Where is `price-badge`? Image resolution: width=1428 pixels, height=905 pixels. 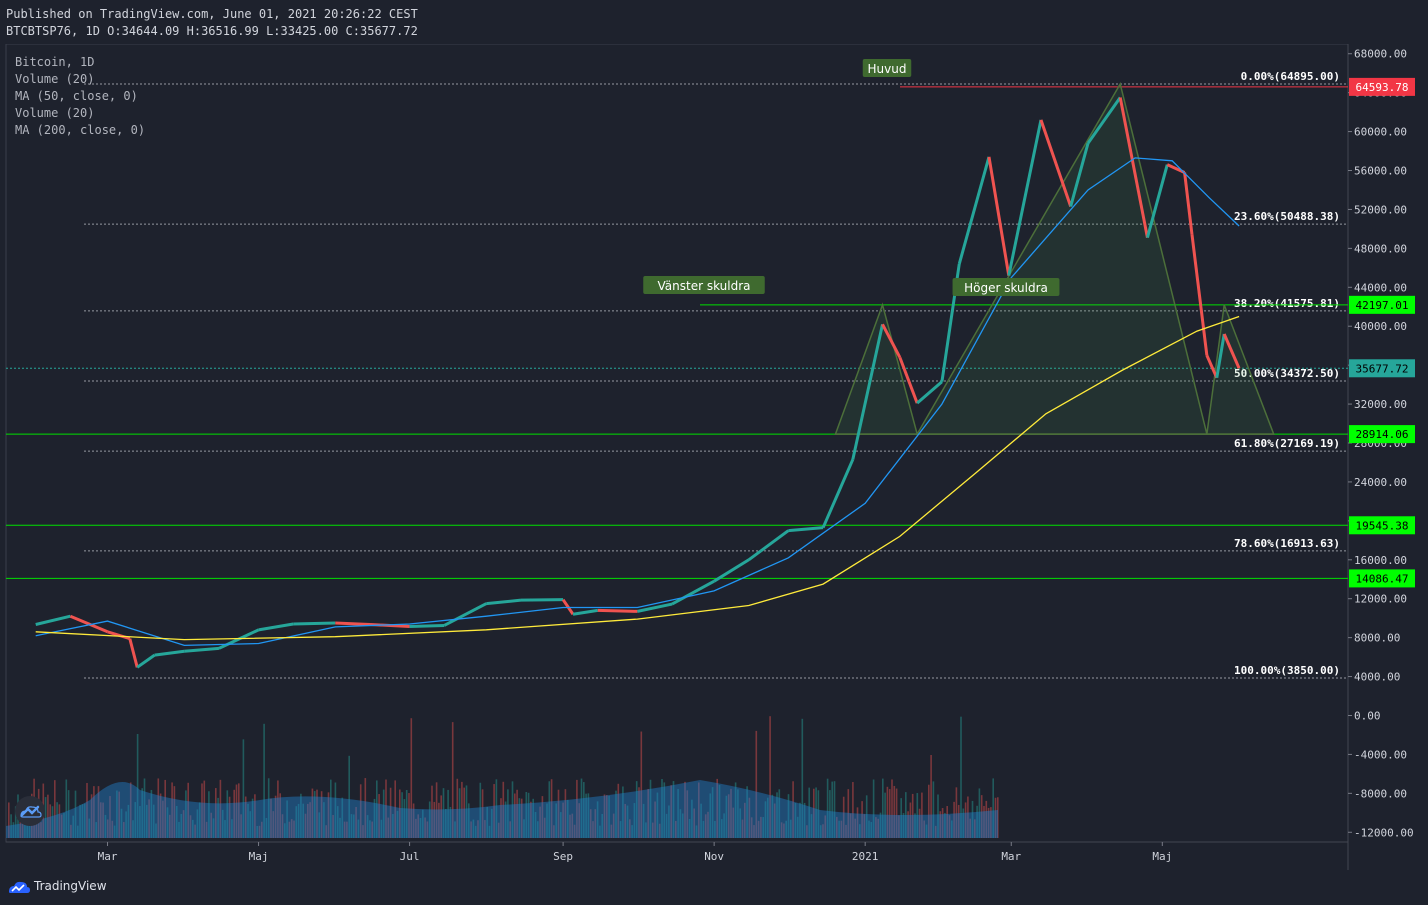 price-badge is located at coordinates (1382, 304).